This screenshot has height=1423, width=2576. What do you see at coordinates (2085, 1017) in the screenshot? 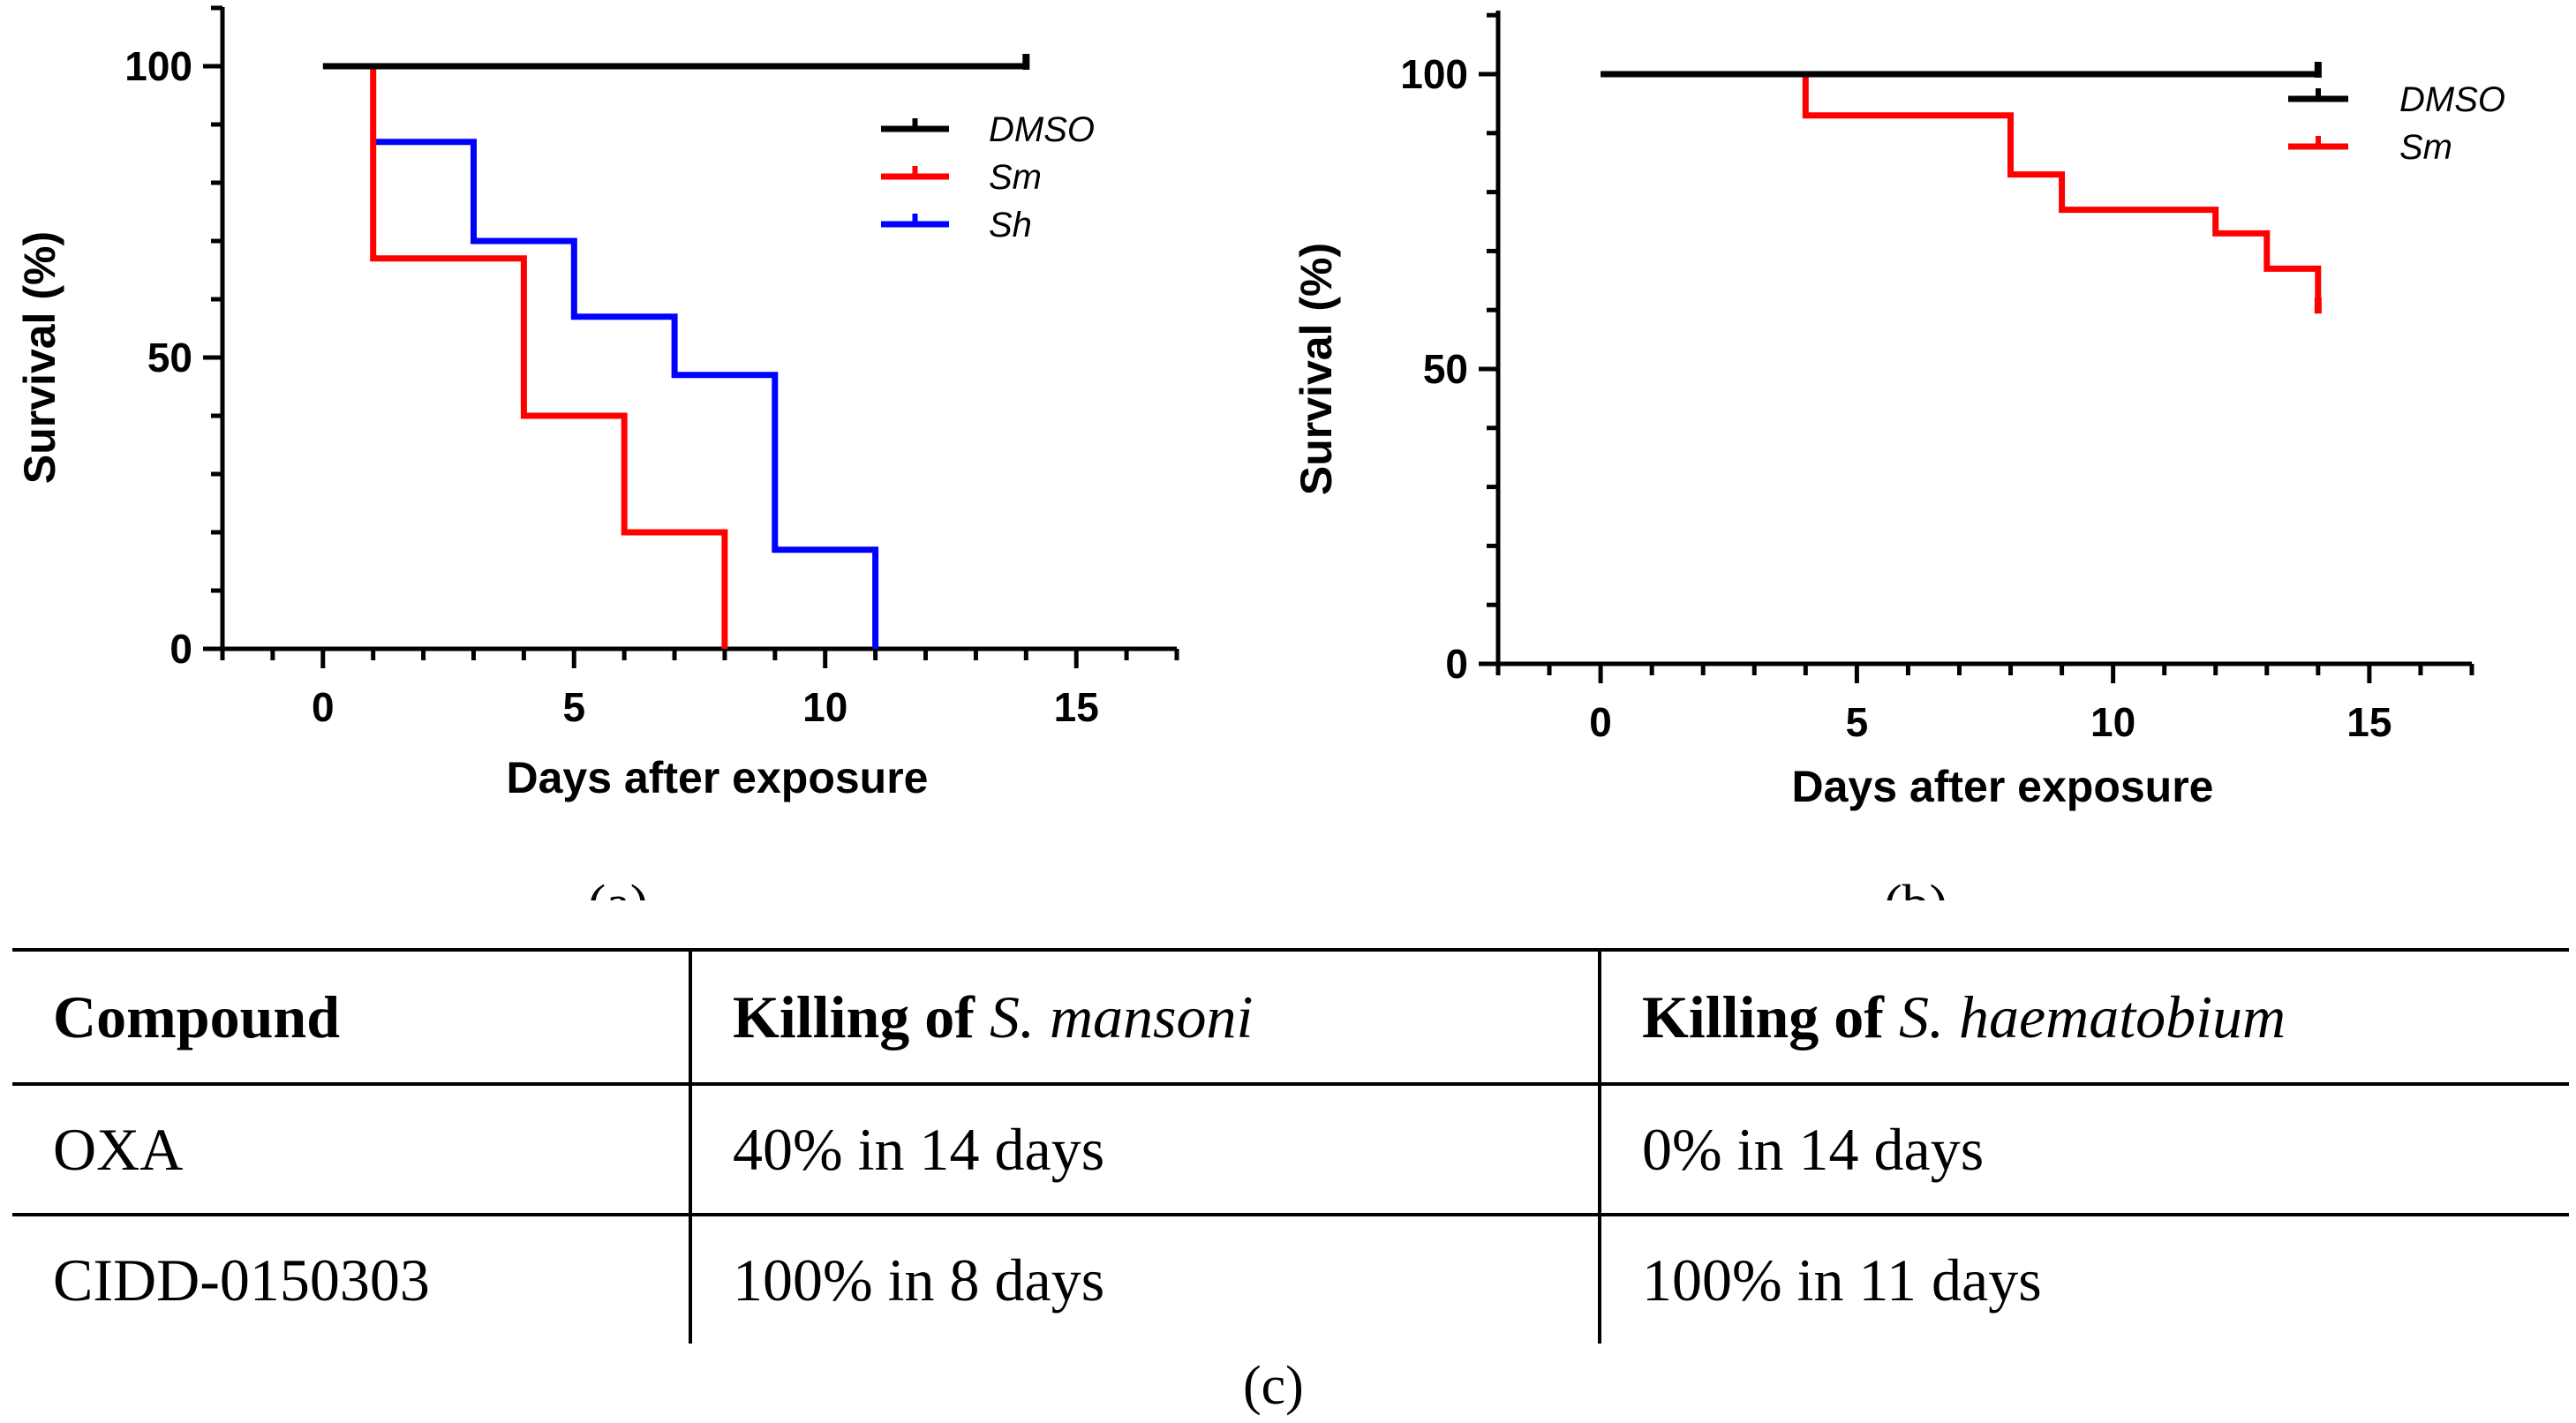
I see `header-killing-haematobium: Killing of S. haematobium` at bounding box center [2085, 1017].